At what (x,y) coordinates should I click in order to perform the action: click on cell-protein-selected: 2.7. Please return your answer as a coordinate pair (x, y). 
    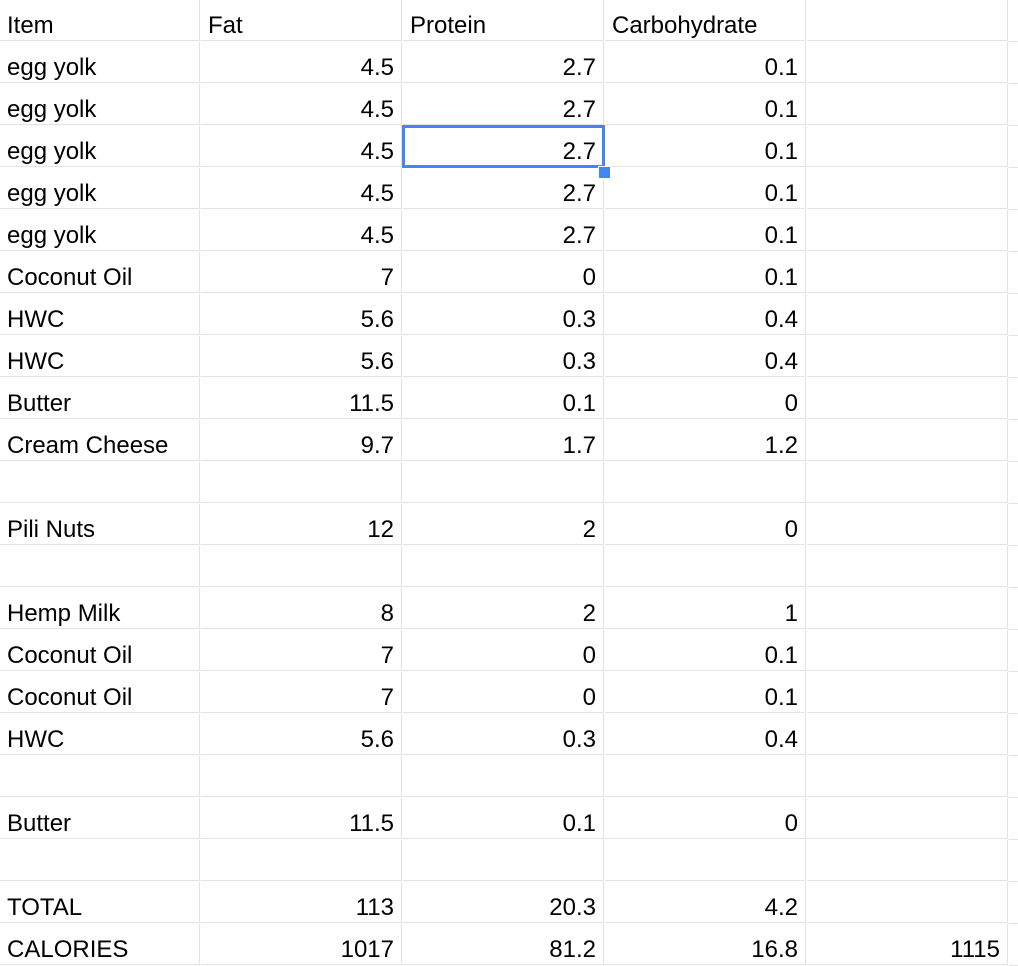
    Looking at the image, I should click on (503, 146).